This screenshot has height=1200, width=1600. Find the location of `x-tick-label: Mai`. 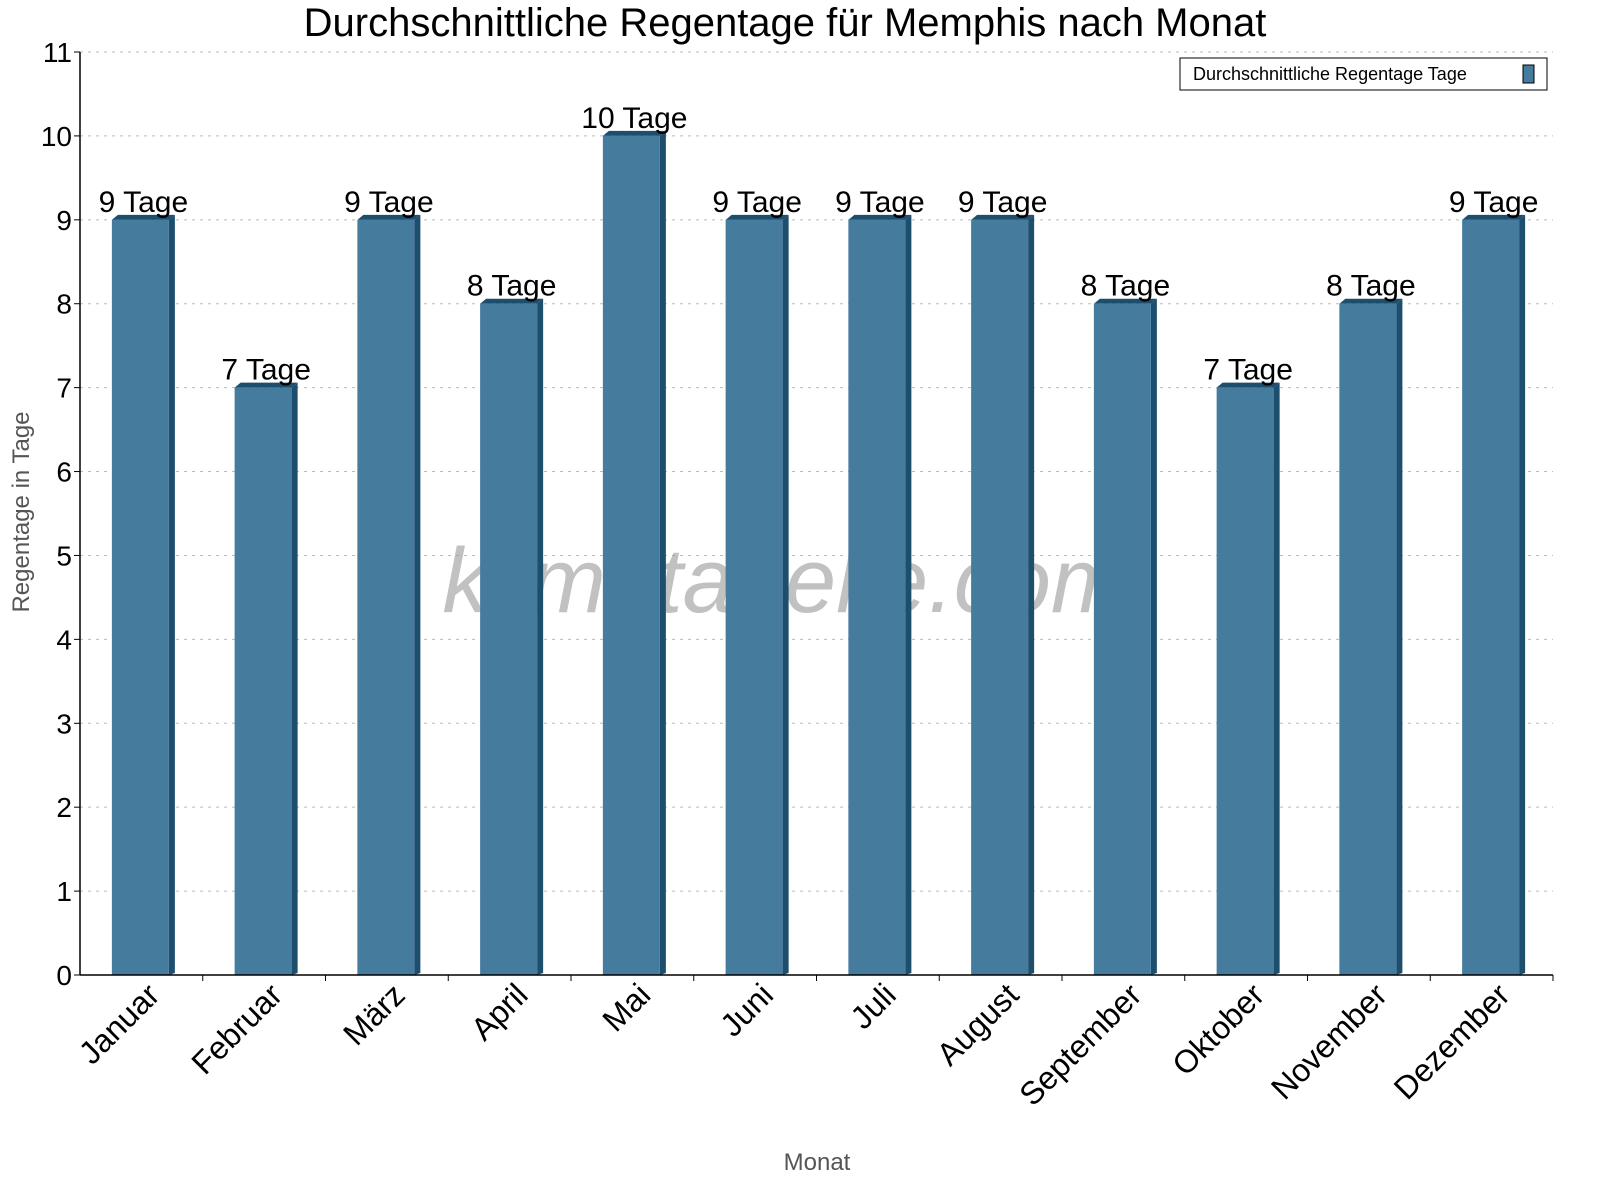

x-tick-label: Mai is located at coordinates (626, 1007).